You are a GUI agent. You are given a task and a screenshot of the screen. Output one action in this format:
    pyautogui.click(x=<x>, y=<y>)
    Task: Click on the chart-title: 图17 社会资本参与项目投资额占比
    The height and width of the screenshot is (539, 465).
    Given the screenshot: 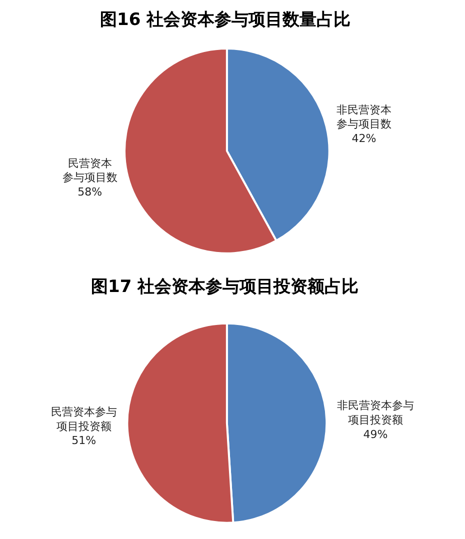 What is the action you would take?
    pyautogui.click(x=225, y=287)
    